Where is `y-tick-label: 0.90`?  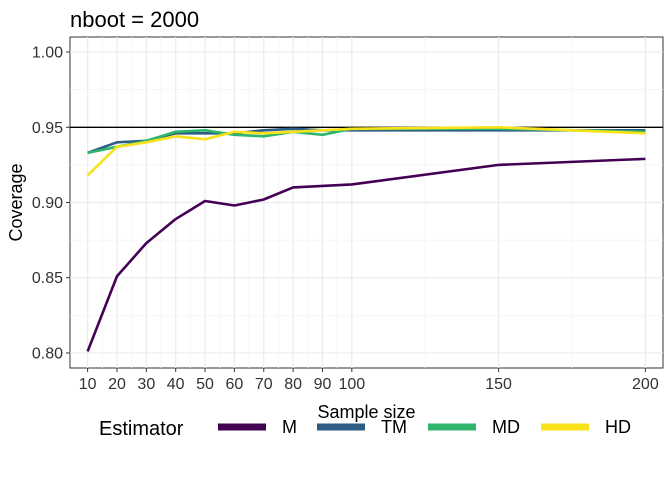
y-tick-label: 0.90 is located at coordinates (47, 203).